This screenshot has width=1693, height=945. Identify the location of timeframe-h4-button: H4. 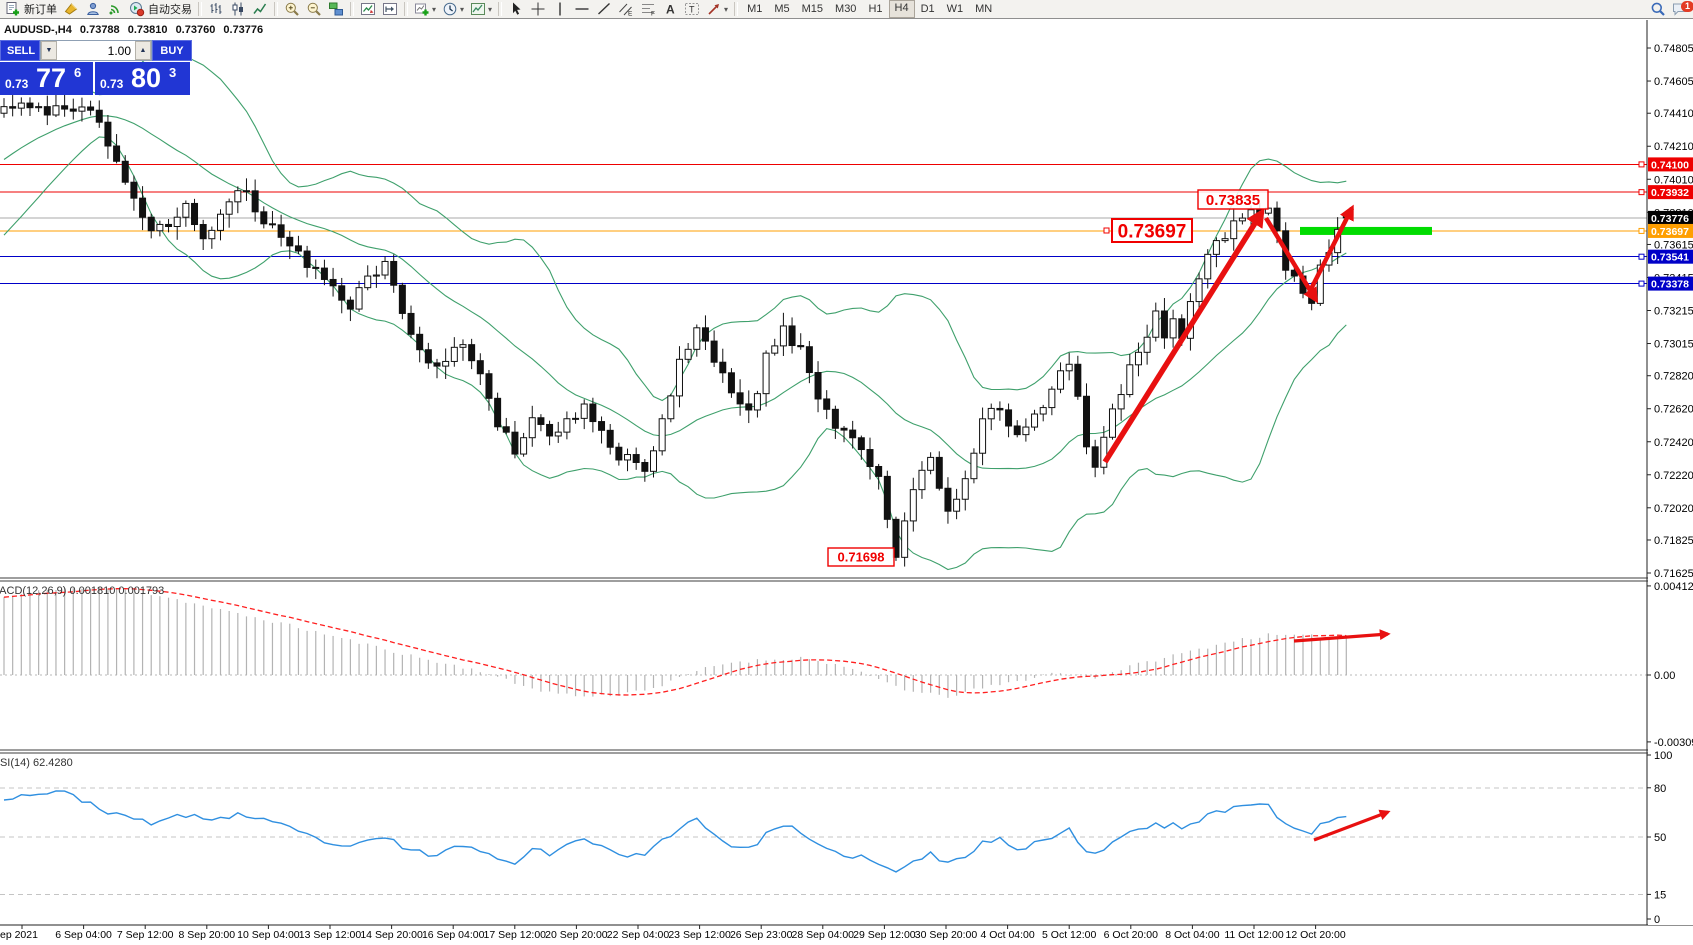
(901, 9).